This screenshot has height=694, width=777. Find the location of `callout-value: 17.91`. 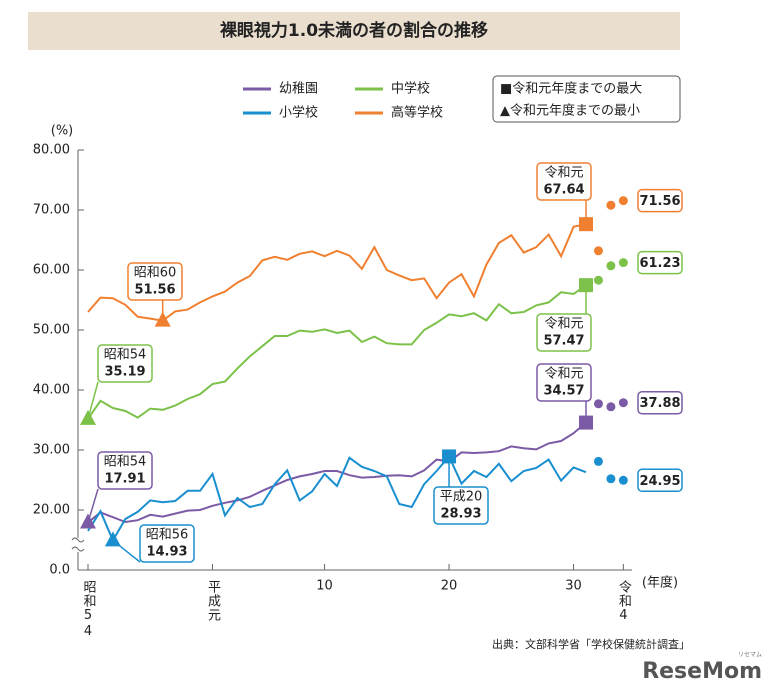

callout-value: 17.91 is located at coordinates (124, 479).